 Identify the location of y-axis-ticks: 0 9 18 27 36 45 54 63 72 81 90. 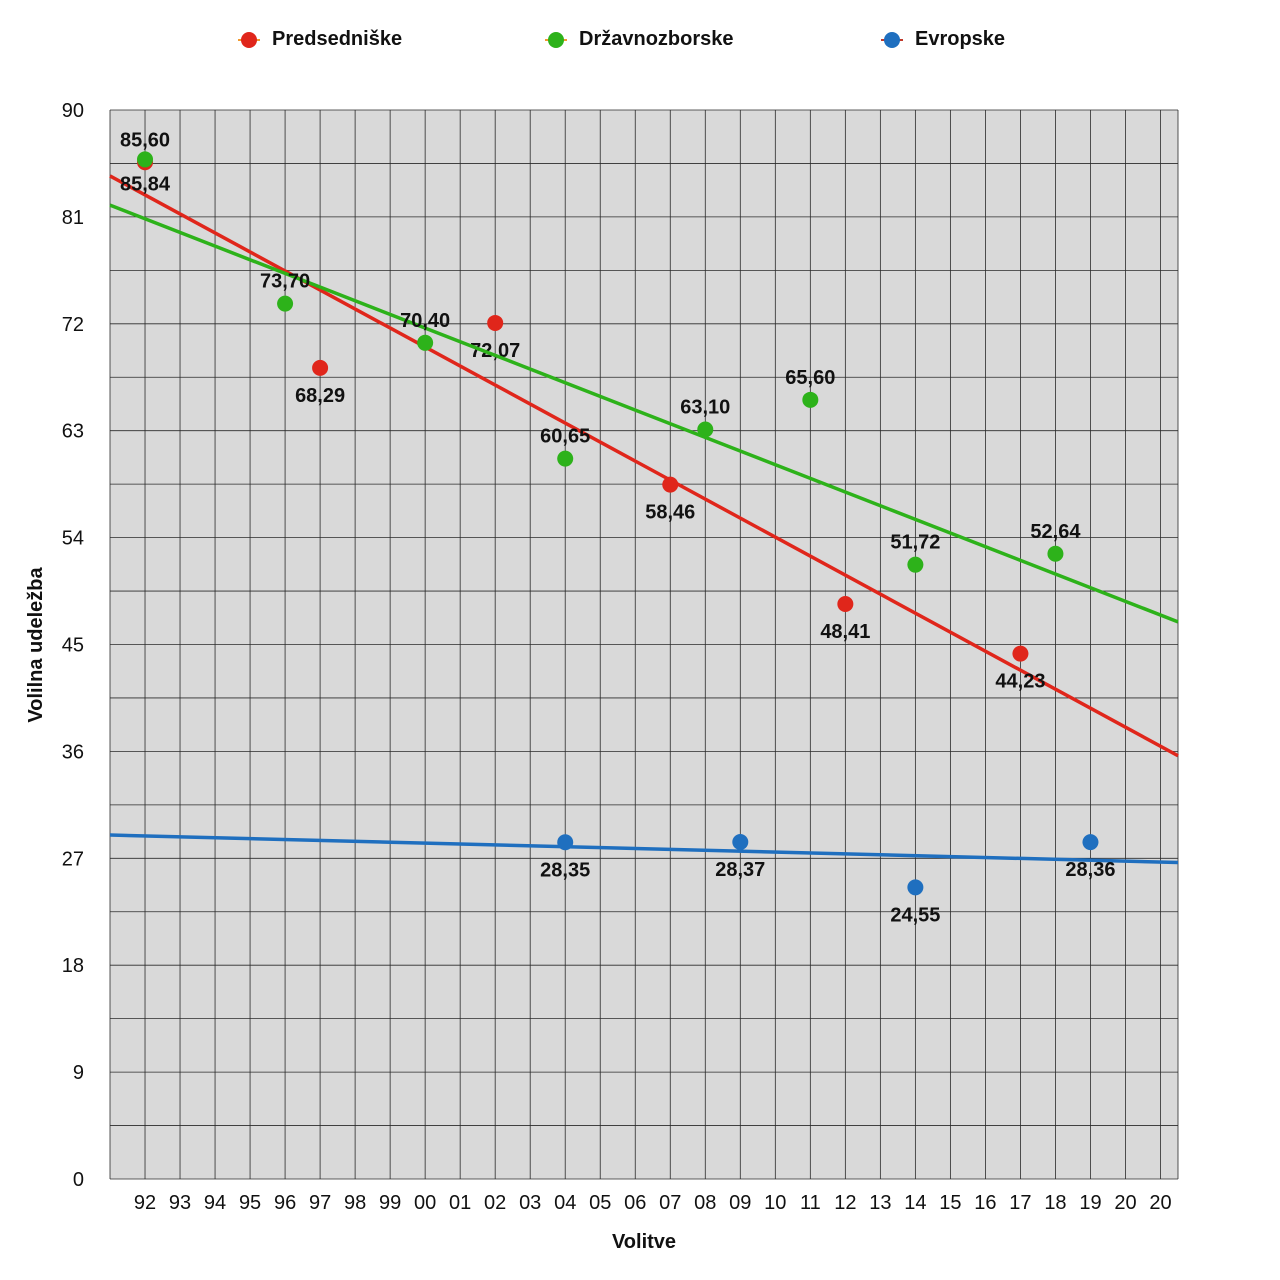
(73, 645).